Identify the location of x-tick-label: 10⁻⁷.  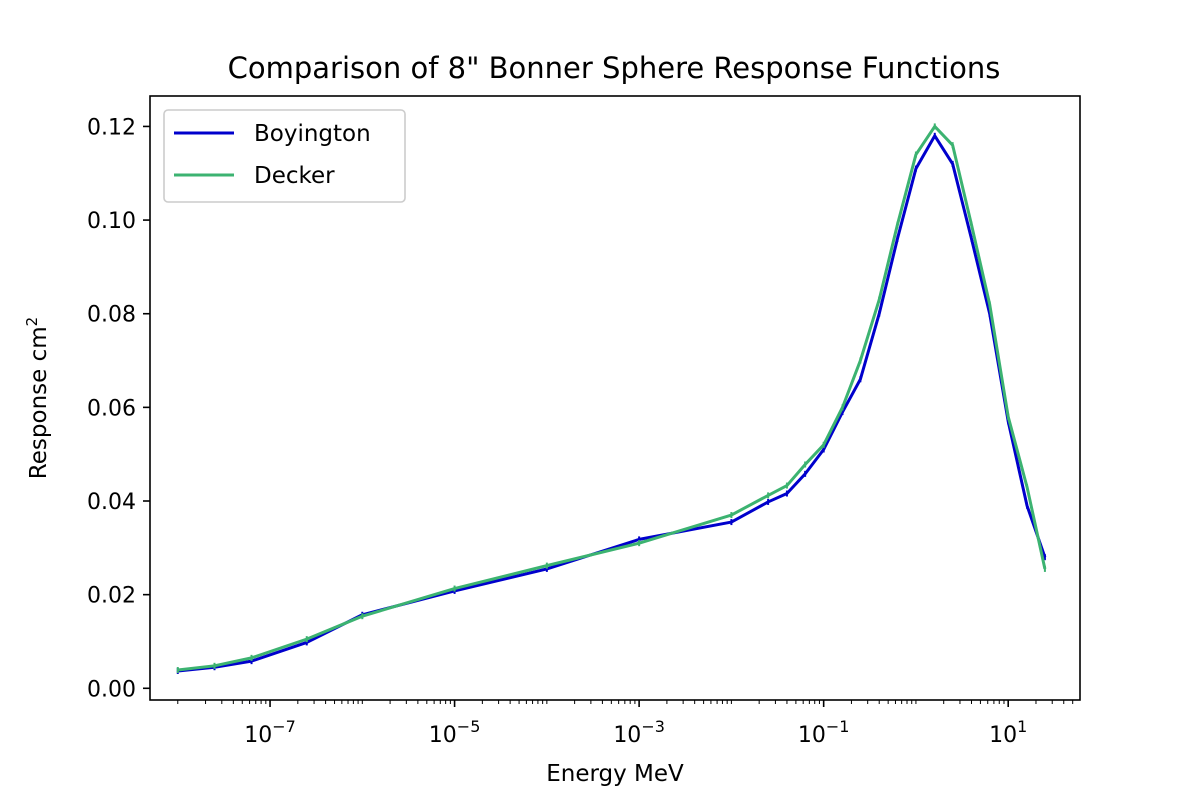
(270, 732).